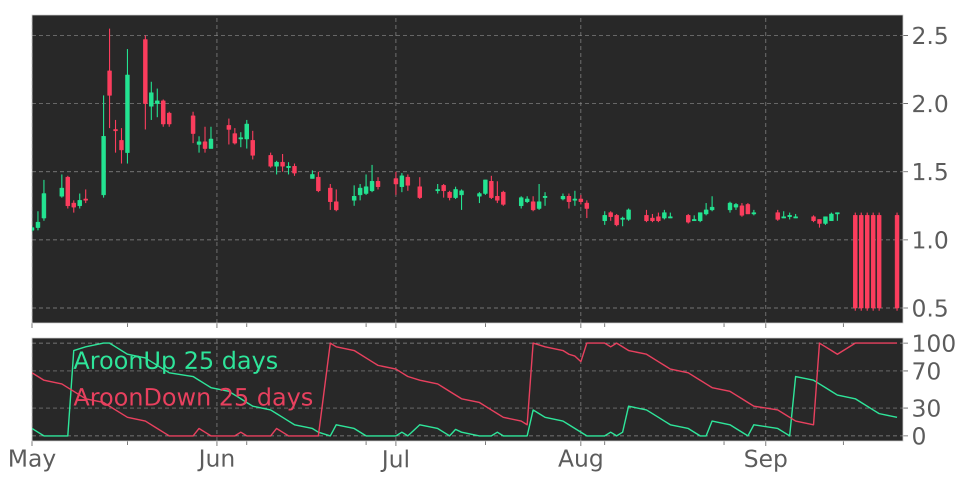 This screenshot has height=486, width=972. Describe the element at coordinates (33, 461) in the screenshot. I see `x-tick-label: May` at that location.